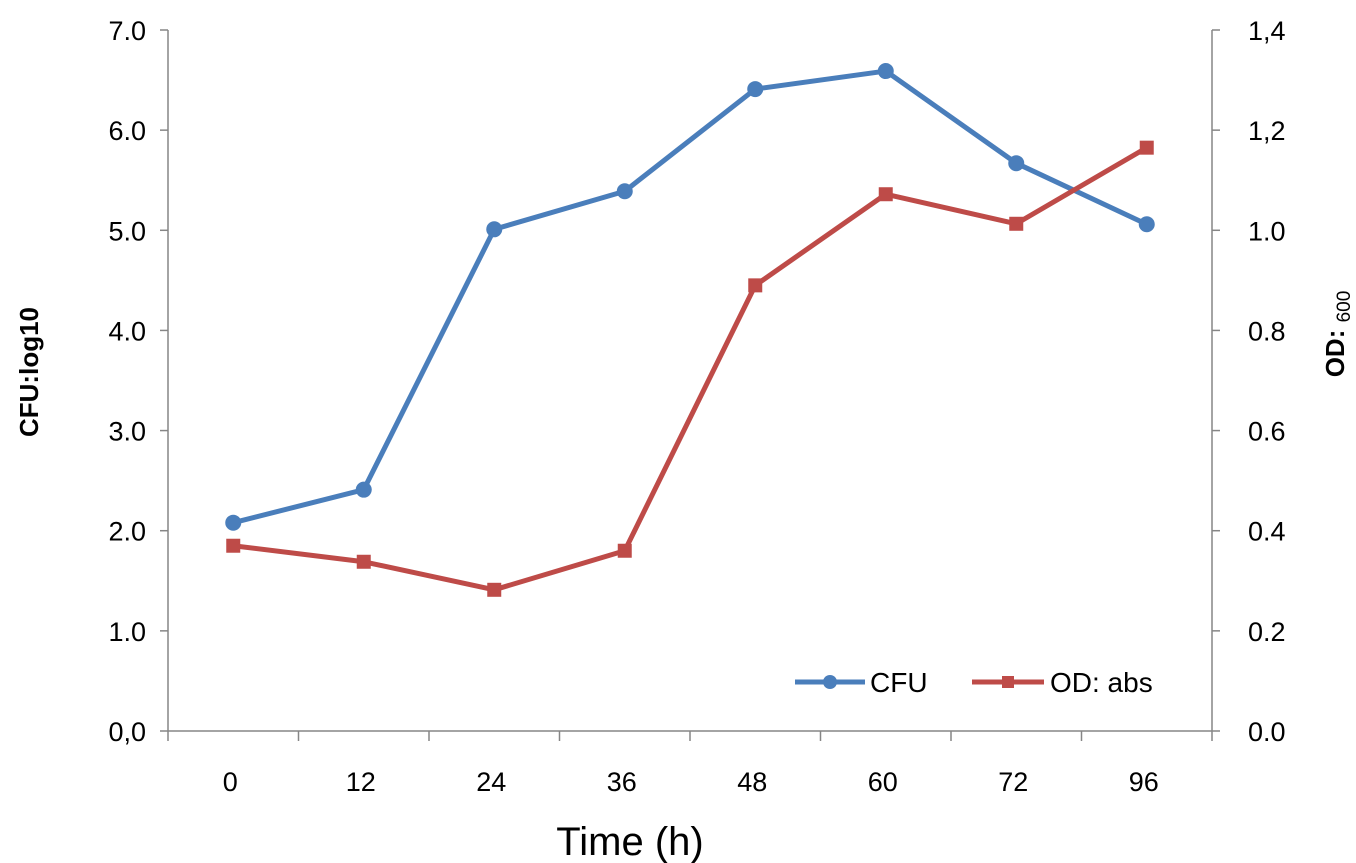 This screenshot has width=1356, height=863. Describe the element at coordinates (1144, 782) in the screenshot. I see `x-tick-label: 96` at that location.